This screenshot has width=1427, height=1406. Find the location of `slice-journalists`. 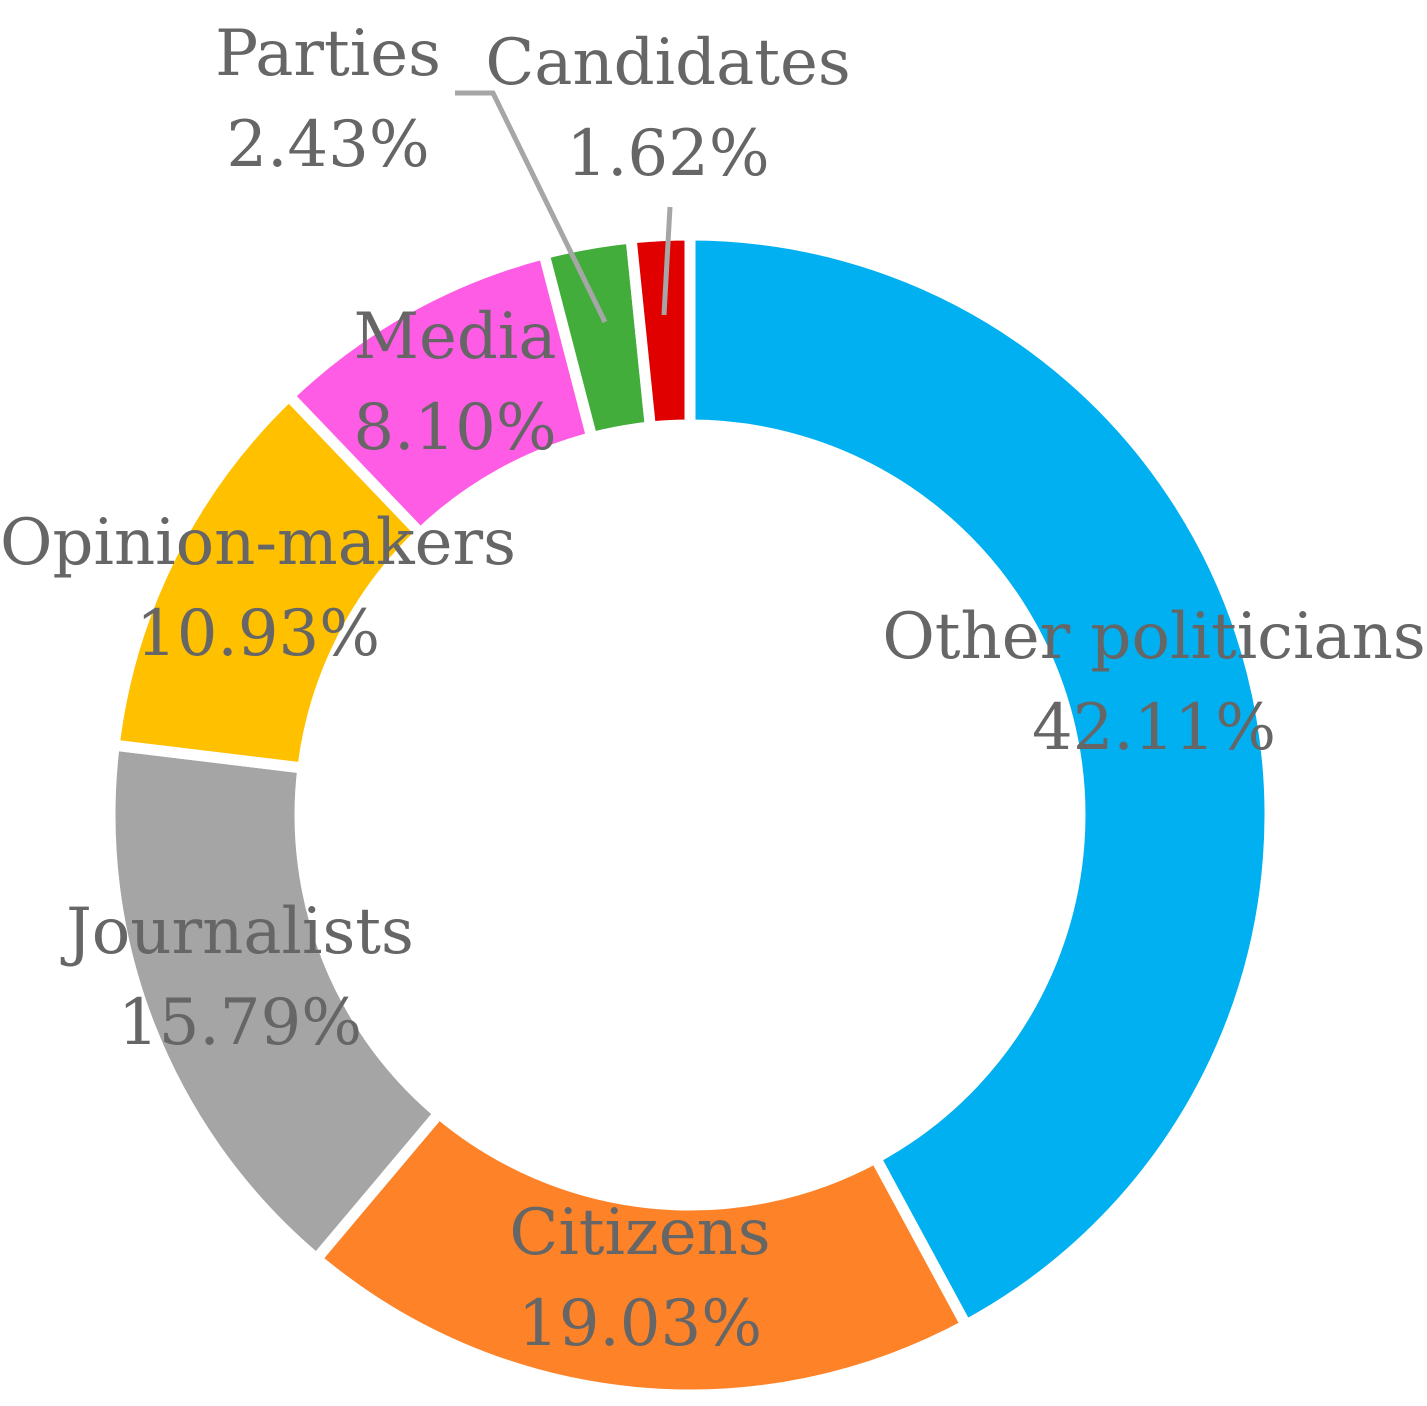

slice-journalists is located at coordinates (275, 1002).